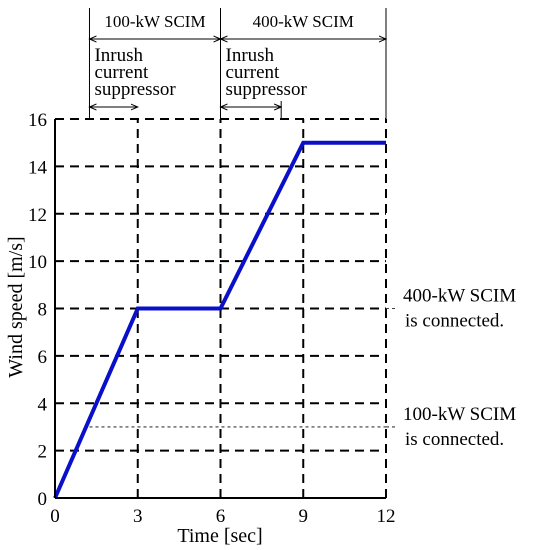 The image size is (536, 550). Describe the element at coordinates (386, 516) in the screenshot. I see `x-tick-label-12: 12` at that location.